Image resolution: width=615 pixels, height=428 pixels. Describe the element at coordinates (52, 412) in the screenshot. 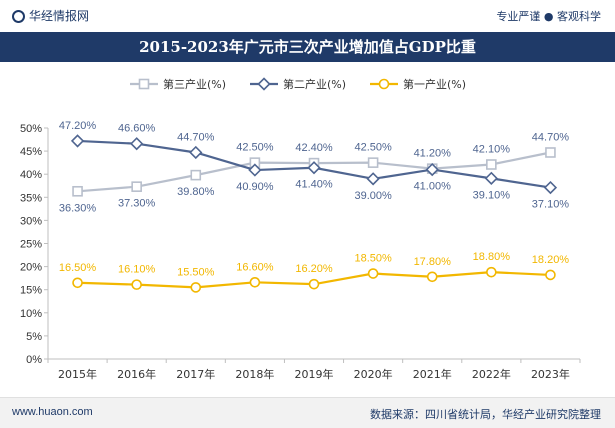

I see `website-link: www.huaon.com` at that location.